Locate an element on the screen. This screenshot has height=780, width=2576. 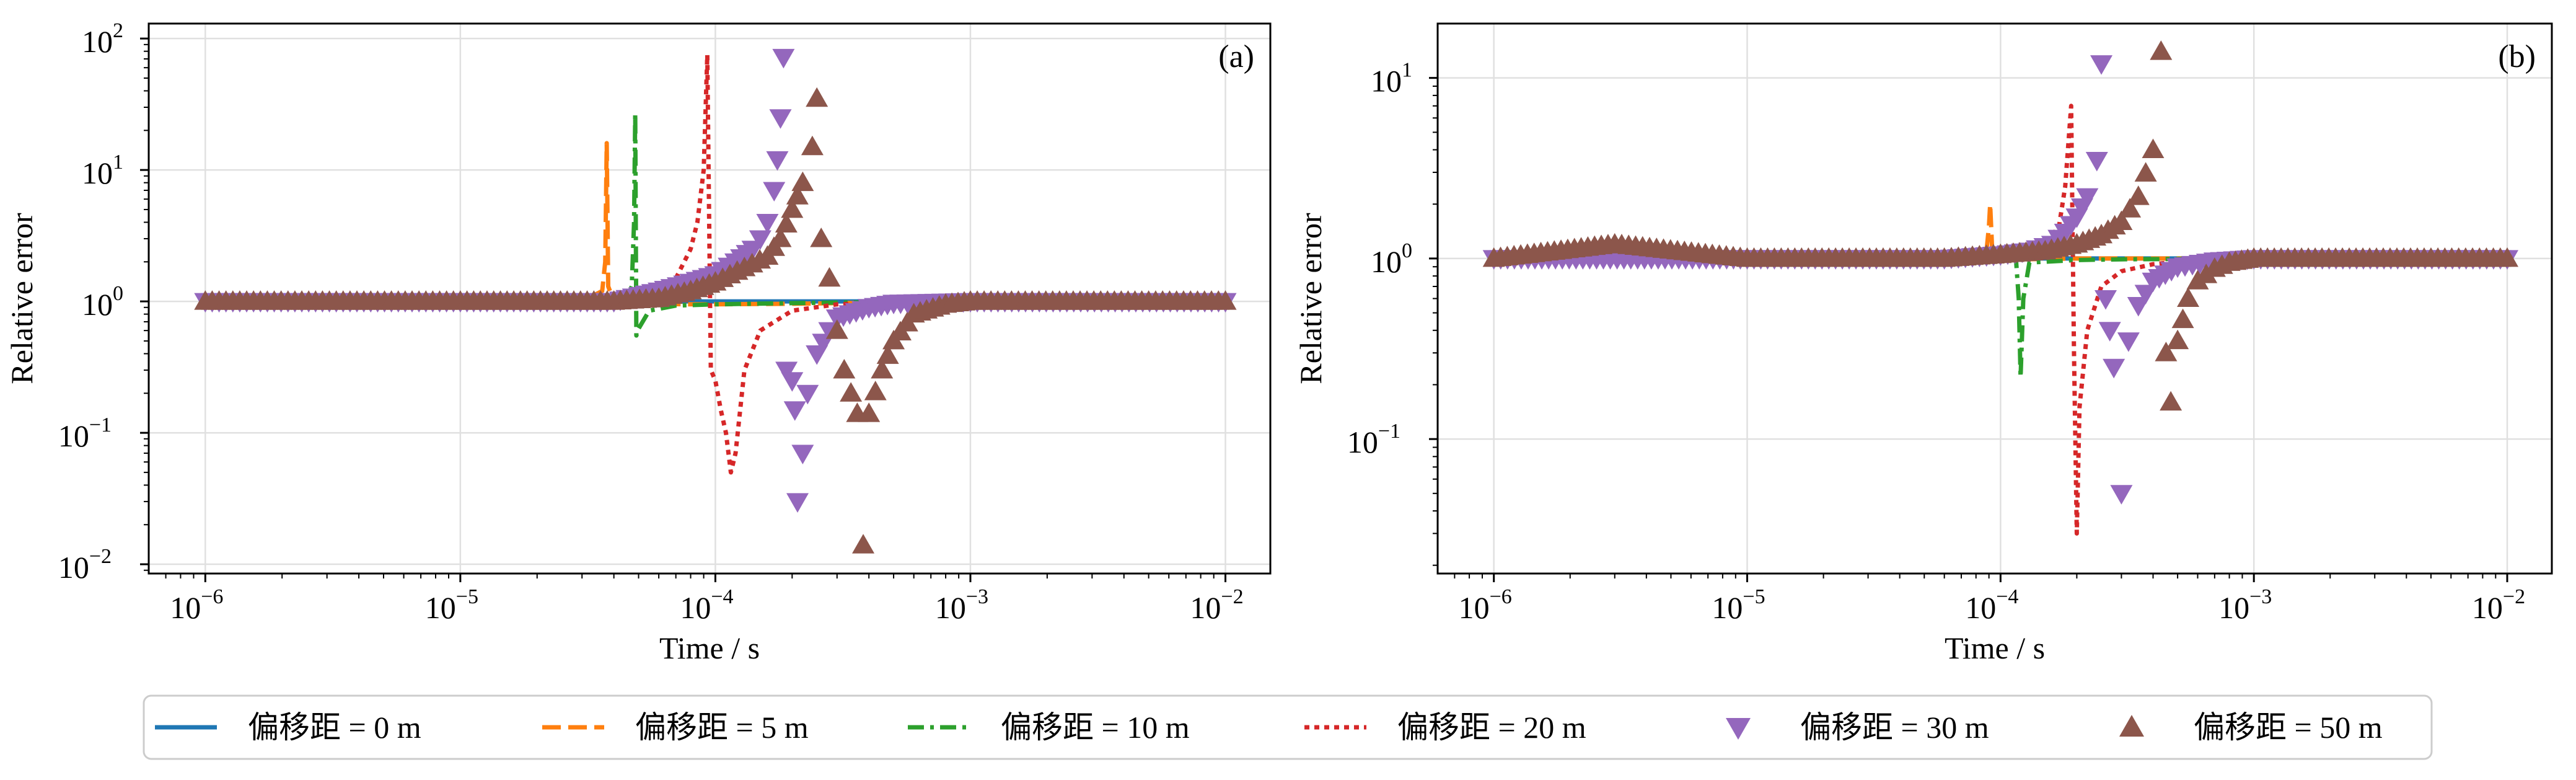
legend-item: 偏移距 = 10 m is located at coordinates (1049, 727).